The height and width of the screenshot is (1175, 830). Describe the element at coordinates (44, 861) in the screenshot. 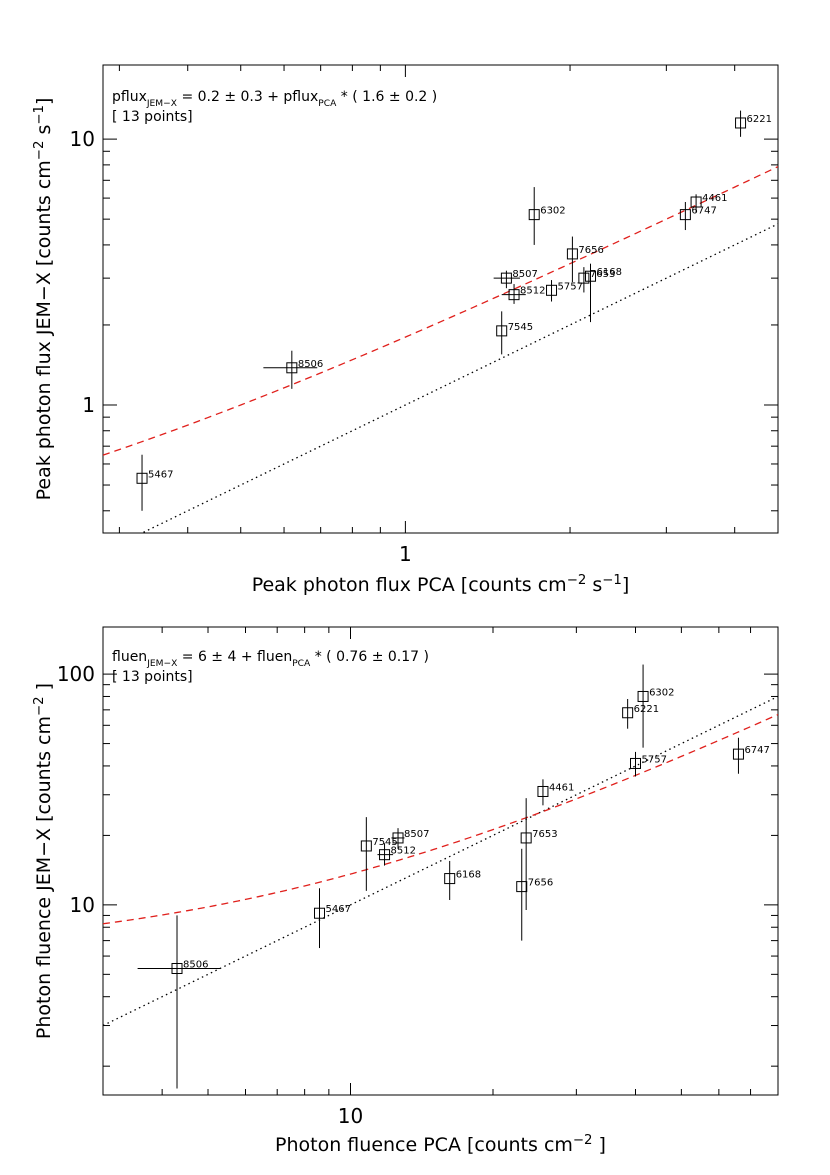

I see `y-axis-label: Photon fluence JEM−X [counts cm−2 ]` at that location.